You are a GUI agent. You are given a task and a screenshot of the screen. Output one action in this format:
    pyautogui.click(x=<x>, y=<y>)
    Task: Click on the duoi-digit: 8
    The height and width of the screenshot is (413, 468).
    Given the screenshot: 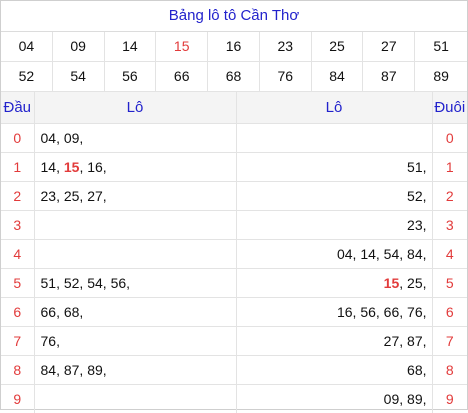 What is the action you would take?
    pyautogui.click(x=449, y=370)
    